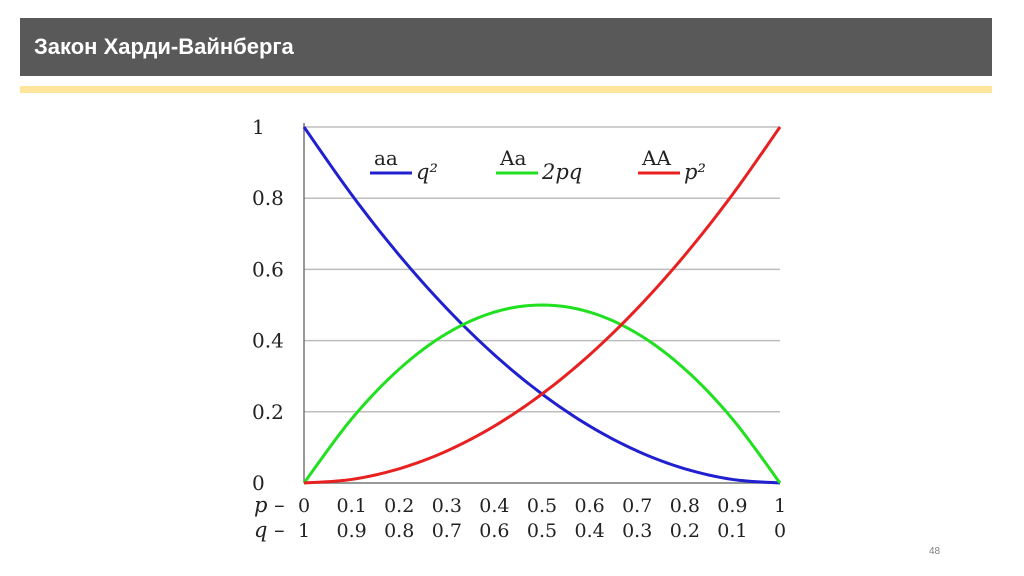 The image size is (1024, 576). What do you see at coordinates (506, 89) in the screenshot?
I see `accent-strip` at bounding box center [506, 89].